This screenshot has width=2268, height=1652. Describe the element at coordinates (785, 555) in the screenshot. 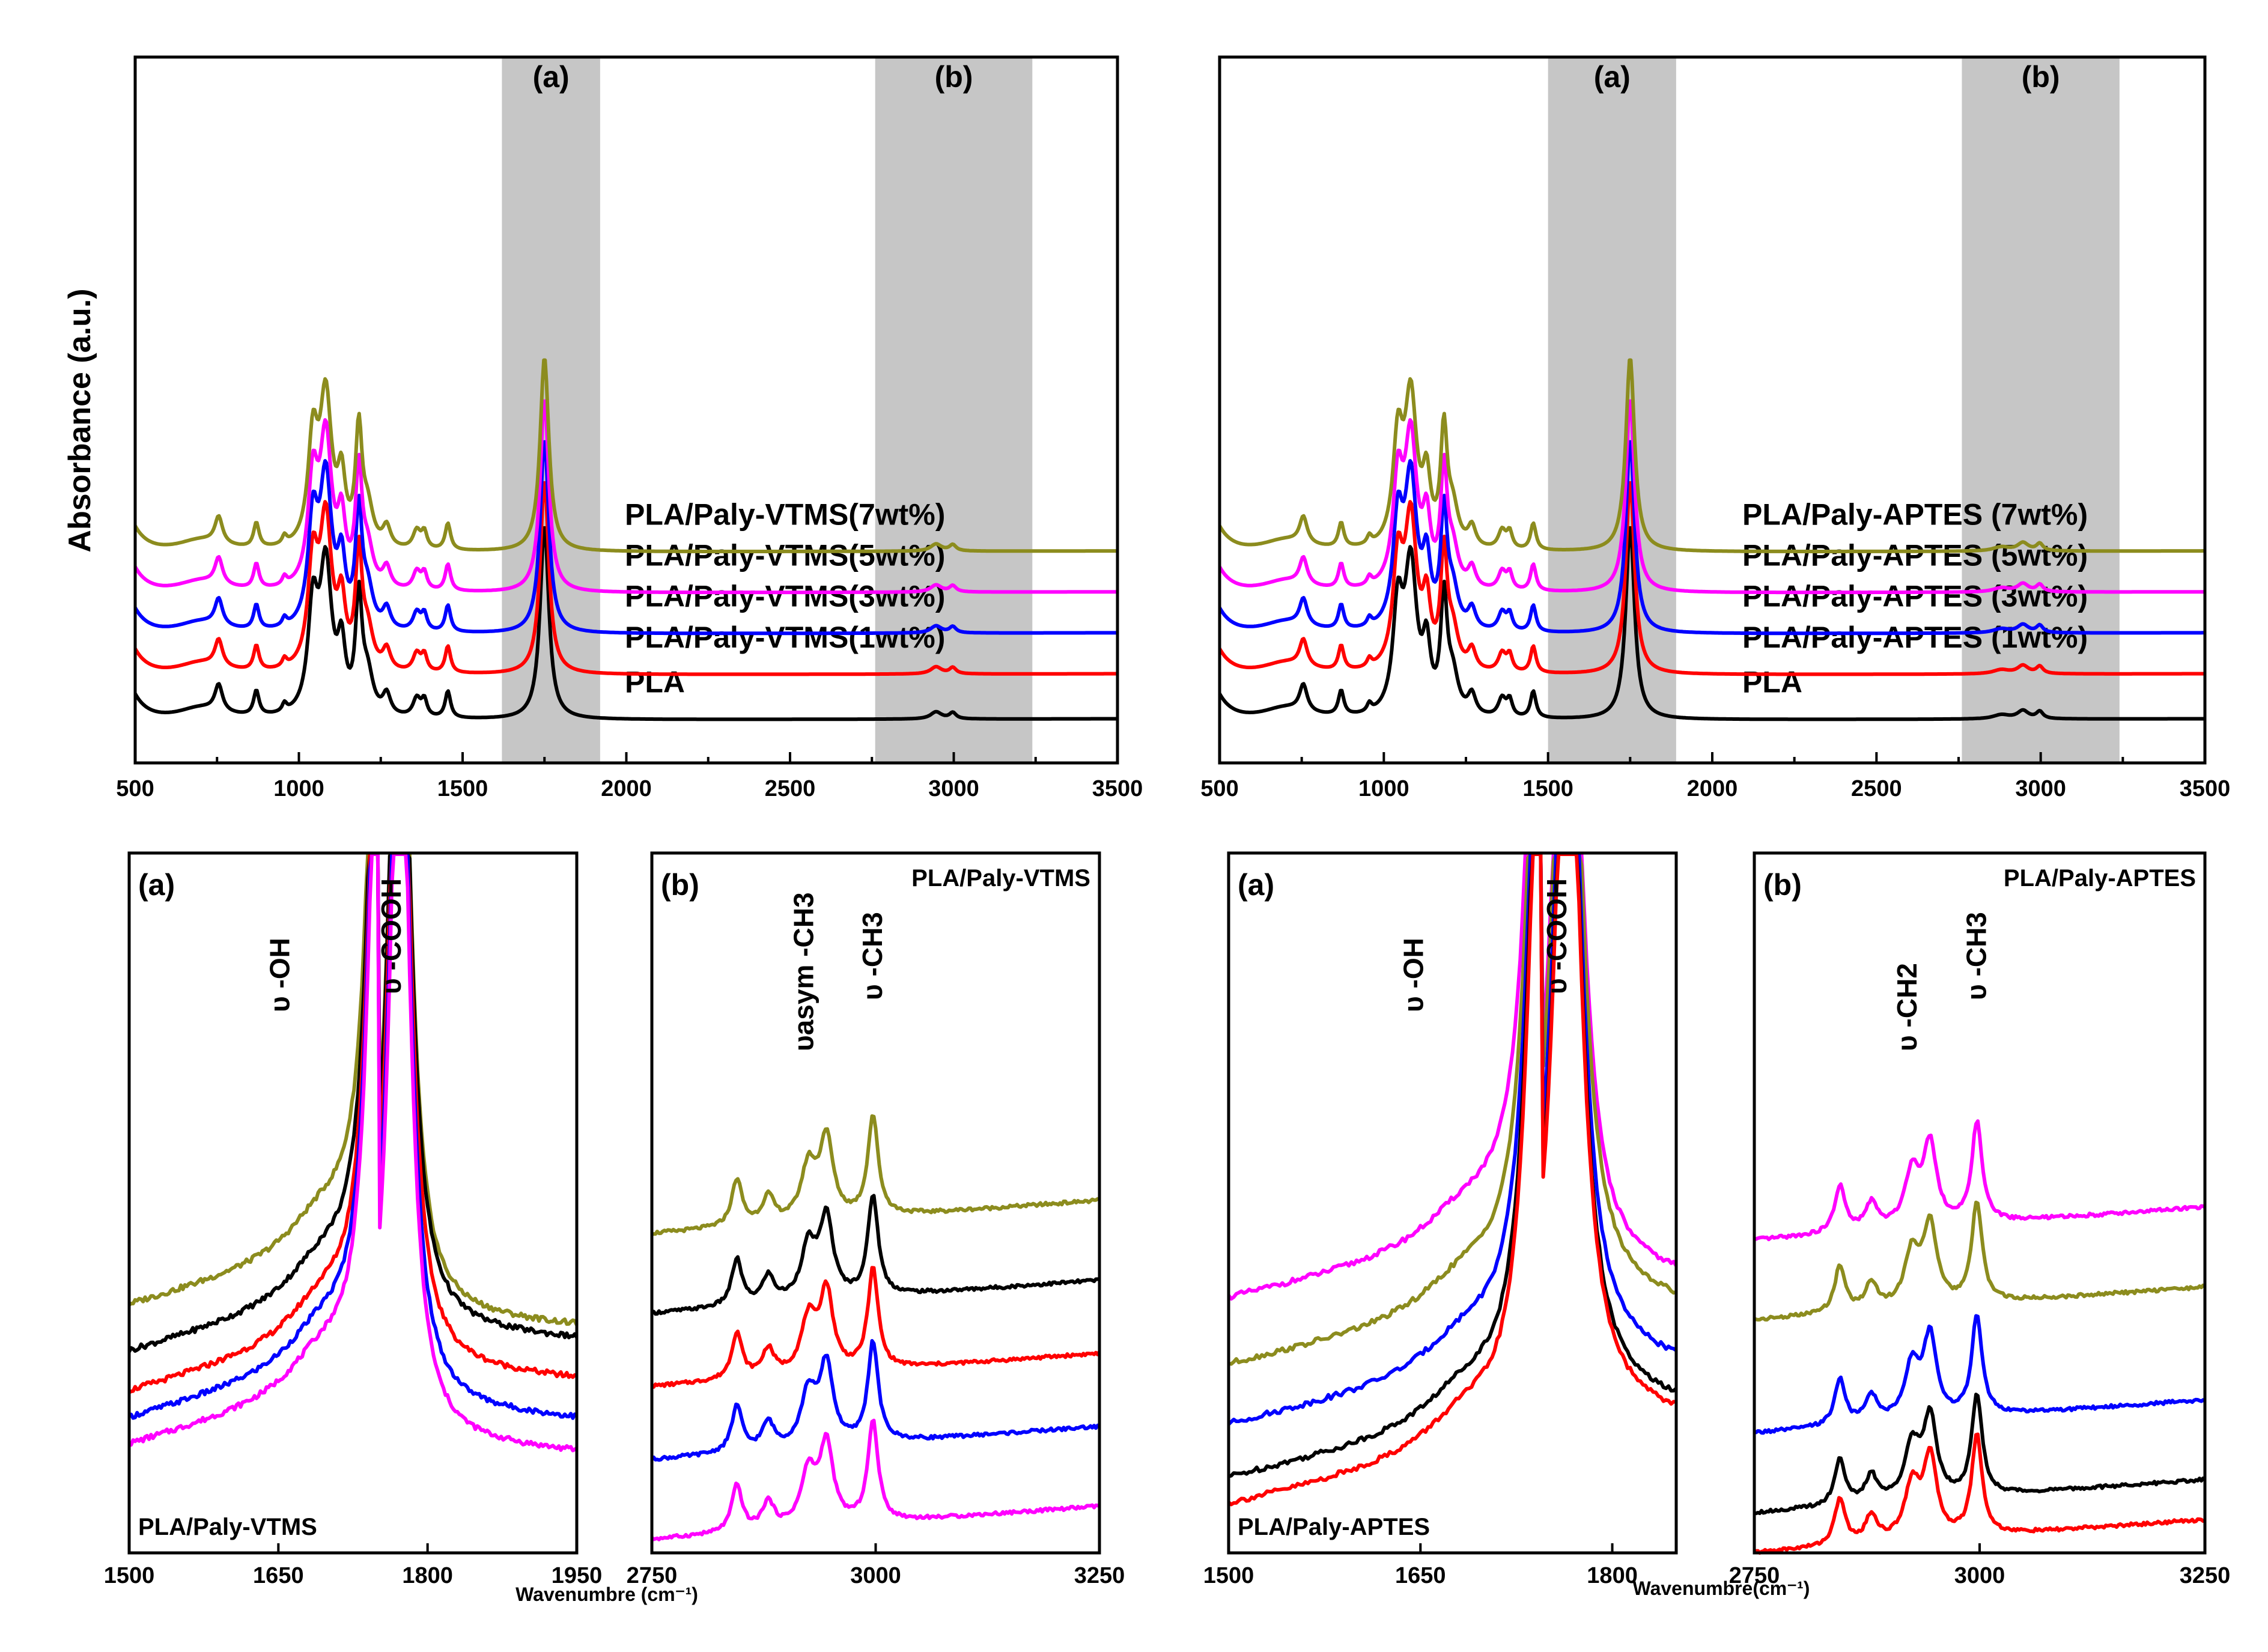

I see `series-label: PLA/Paly-VTMS(5wt%)` at that location.